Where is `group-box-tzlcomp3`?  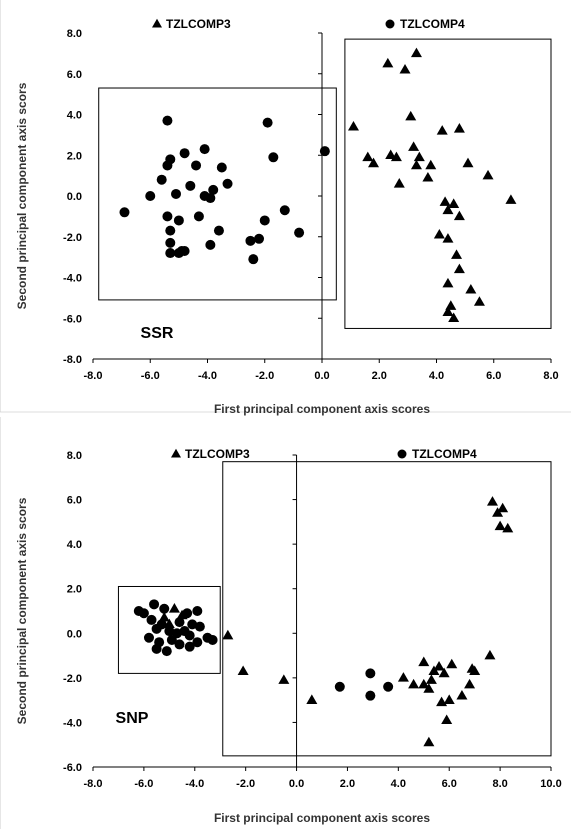 group-box-tzlcomp3 is located at coordinates (448, 183).